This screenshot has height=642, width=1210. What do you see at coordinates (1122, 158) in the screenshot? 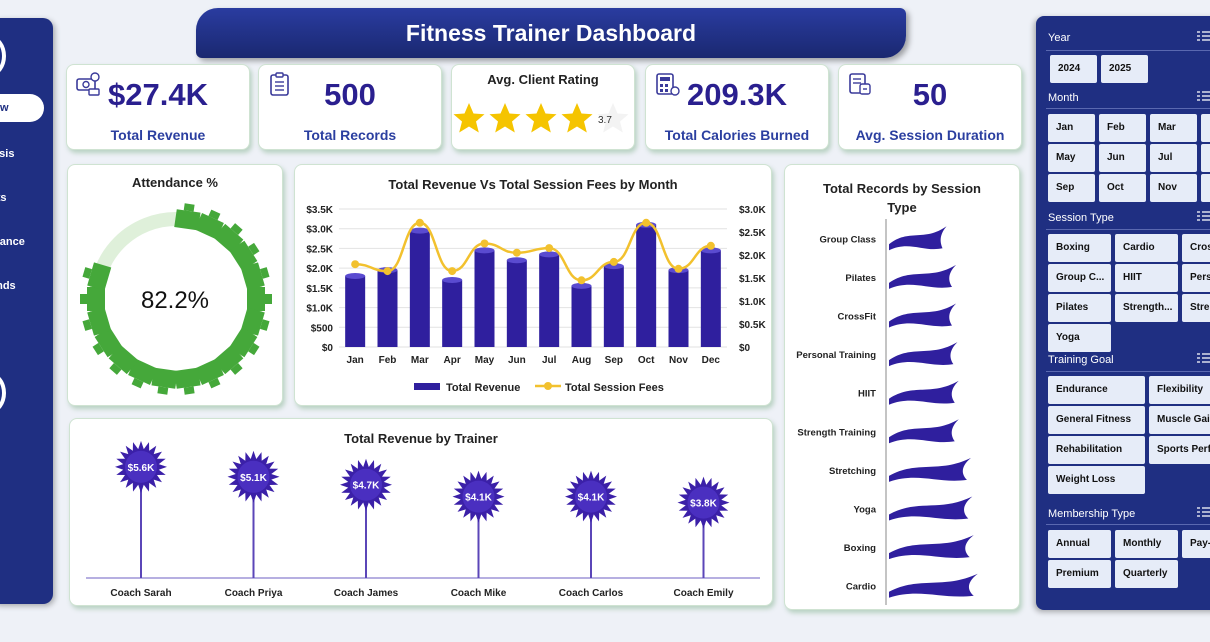
I see `filter-chip-month: Jun` at bounding box center [1122, 158].